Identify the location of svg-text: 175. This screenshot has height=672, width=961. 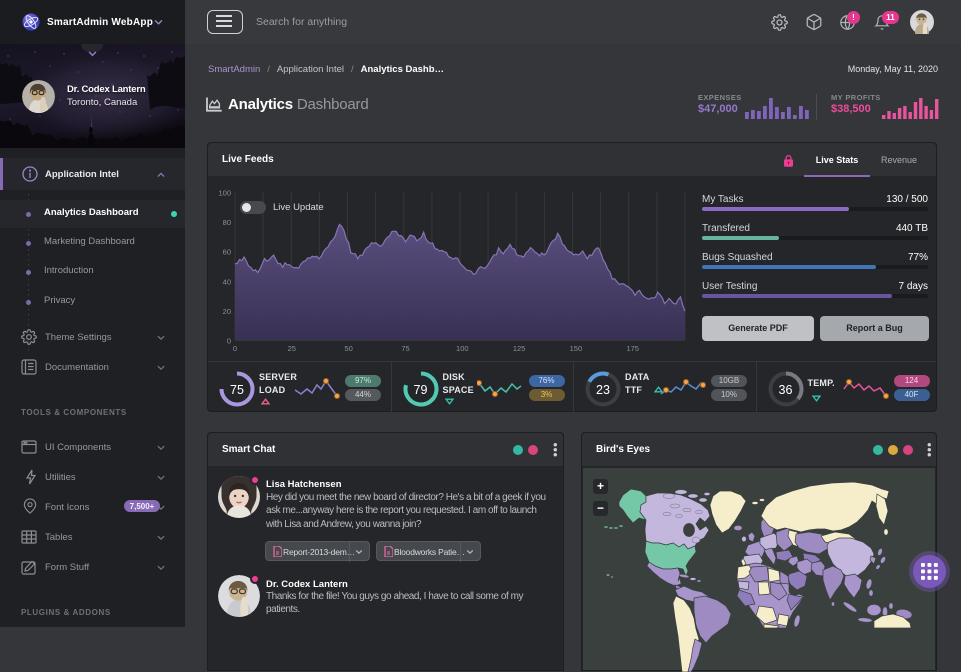
(632, 348).